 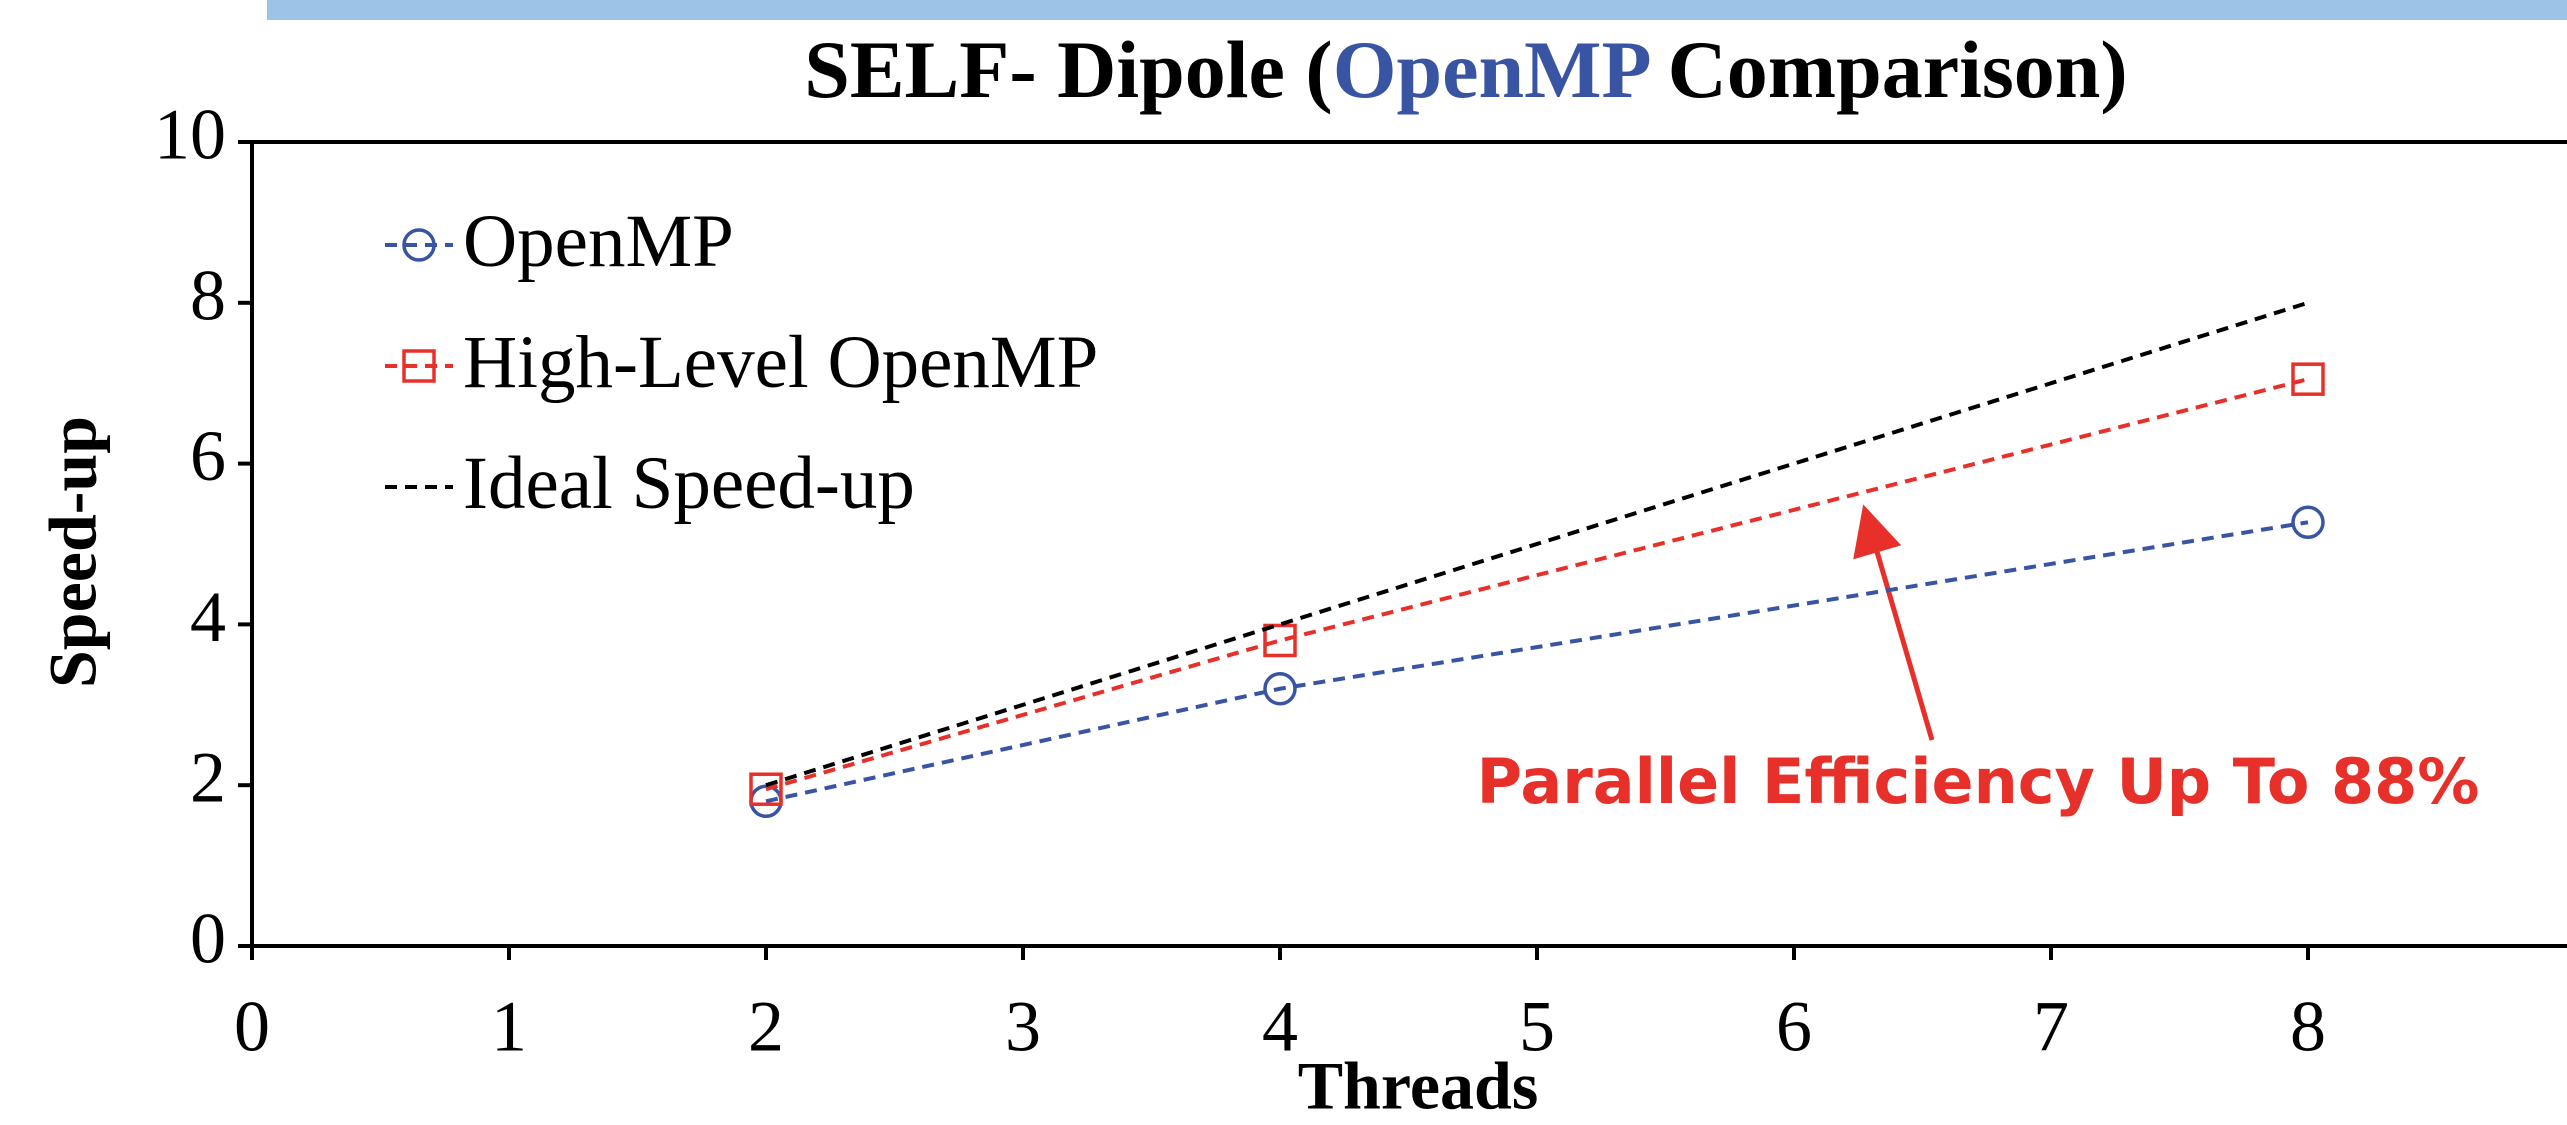 What do you see at coordinates (1068, 69) in the screenshot?
I see `title-part: SELF- Dipole (` at bounding box center [1068, 69].